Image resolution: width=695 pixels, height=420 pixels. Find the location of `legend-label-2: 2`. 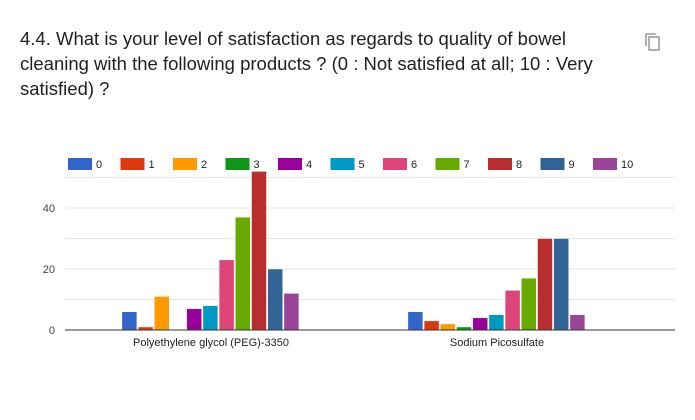

legend-label-2: 2 is located at coordinates (204, 165).